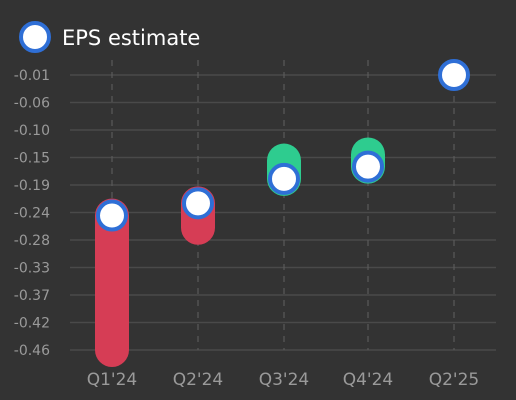  What do you see at coordinates (198, 380) in the screenshot?
I see `x-tick-label: Q2'24` at bounding box center [198, 380].